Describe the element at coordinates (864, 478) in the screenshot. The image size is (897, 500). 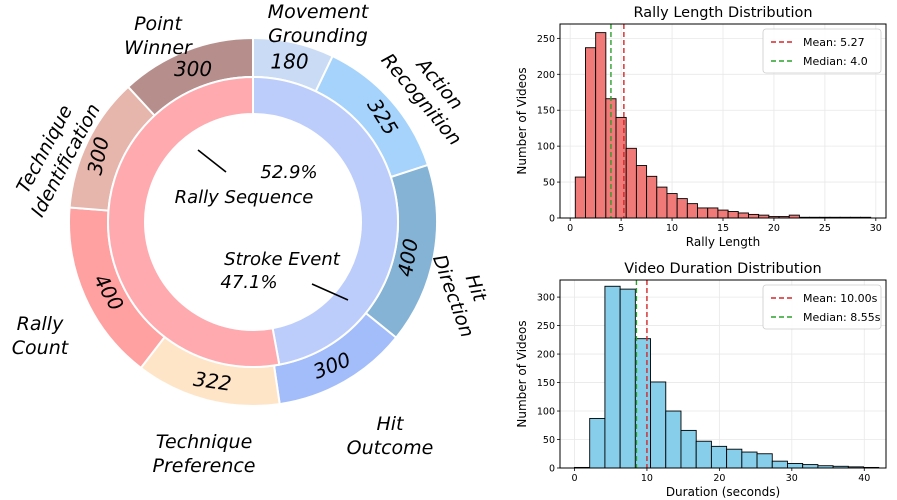
I see `x-tick-label: 40` at that location.